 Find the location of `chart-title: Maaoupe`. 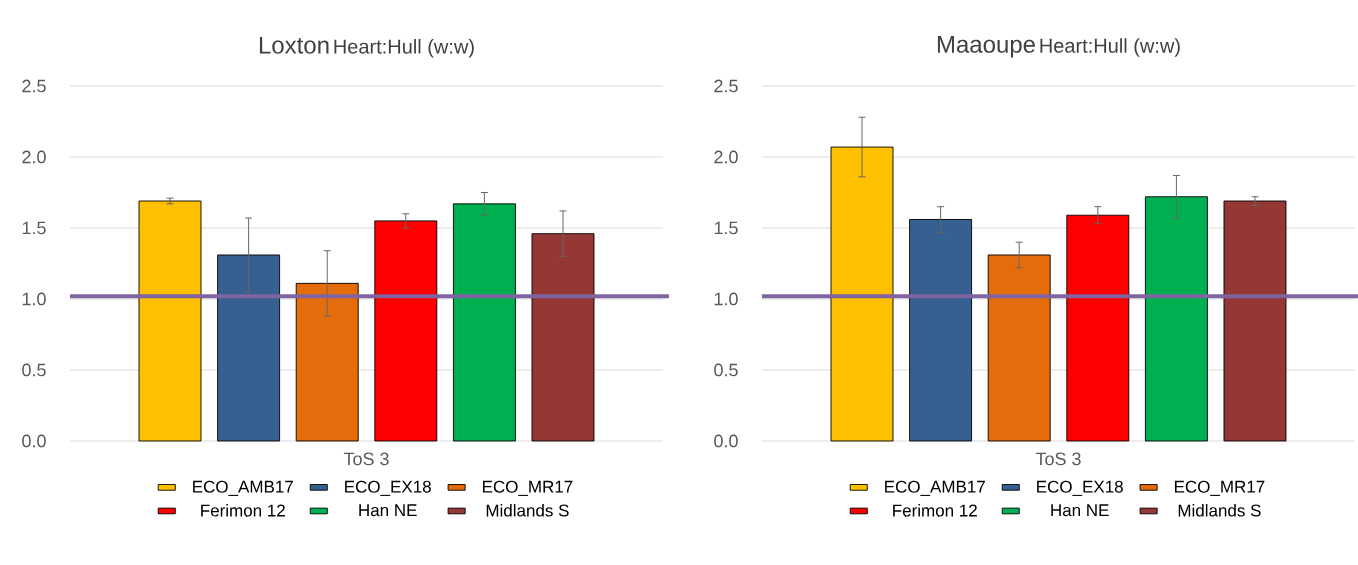

chart-title: Maaoupe is located at coordinates (986, 47).